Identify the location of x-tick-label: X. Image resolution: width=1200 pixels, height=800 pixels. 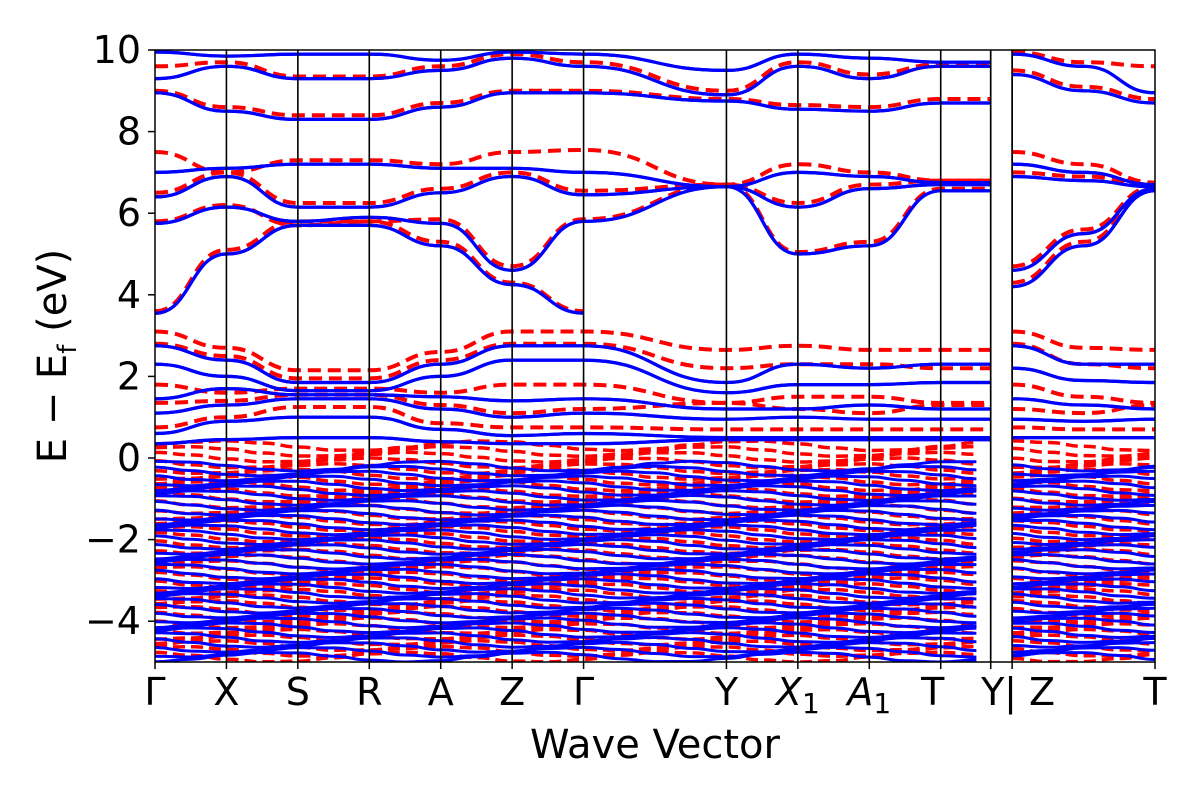
(226, 692).